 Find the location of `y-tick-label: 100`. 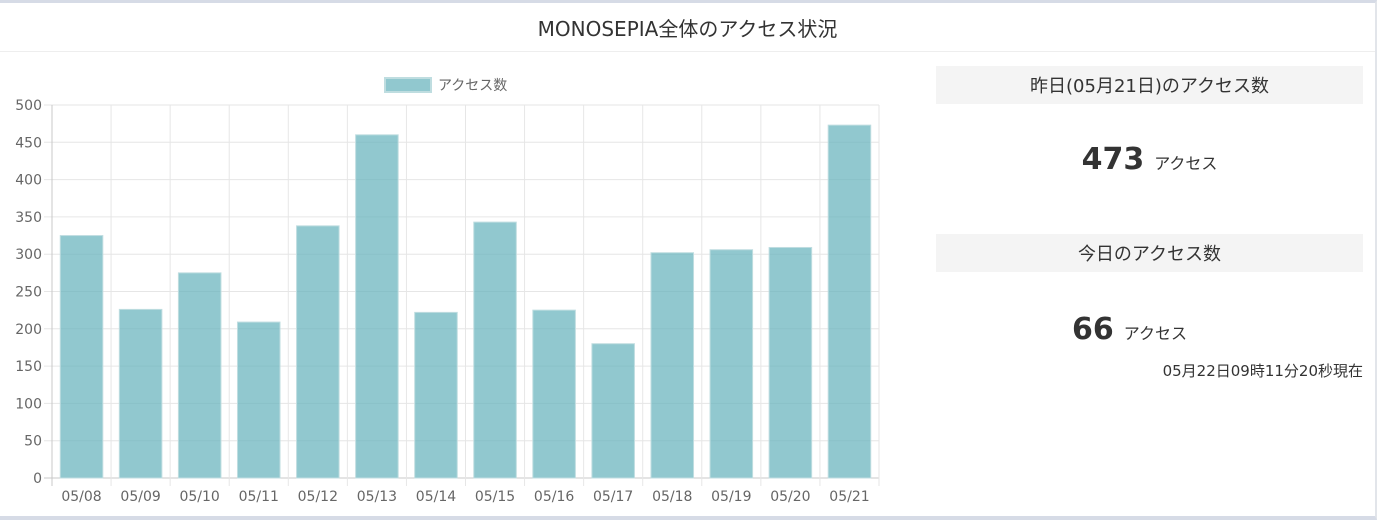

y-tick-label: 100 is located at coordinates (28, 404).